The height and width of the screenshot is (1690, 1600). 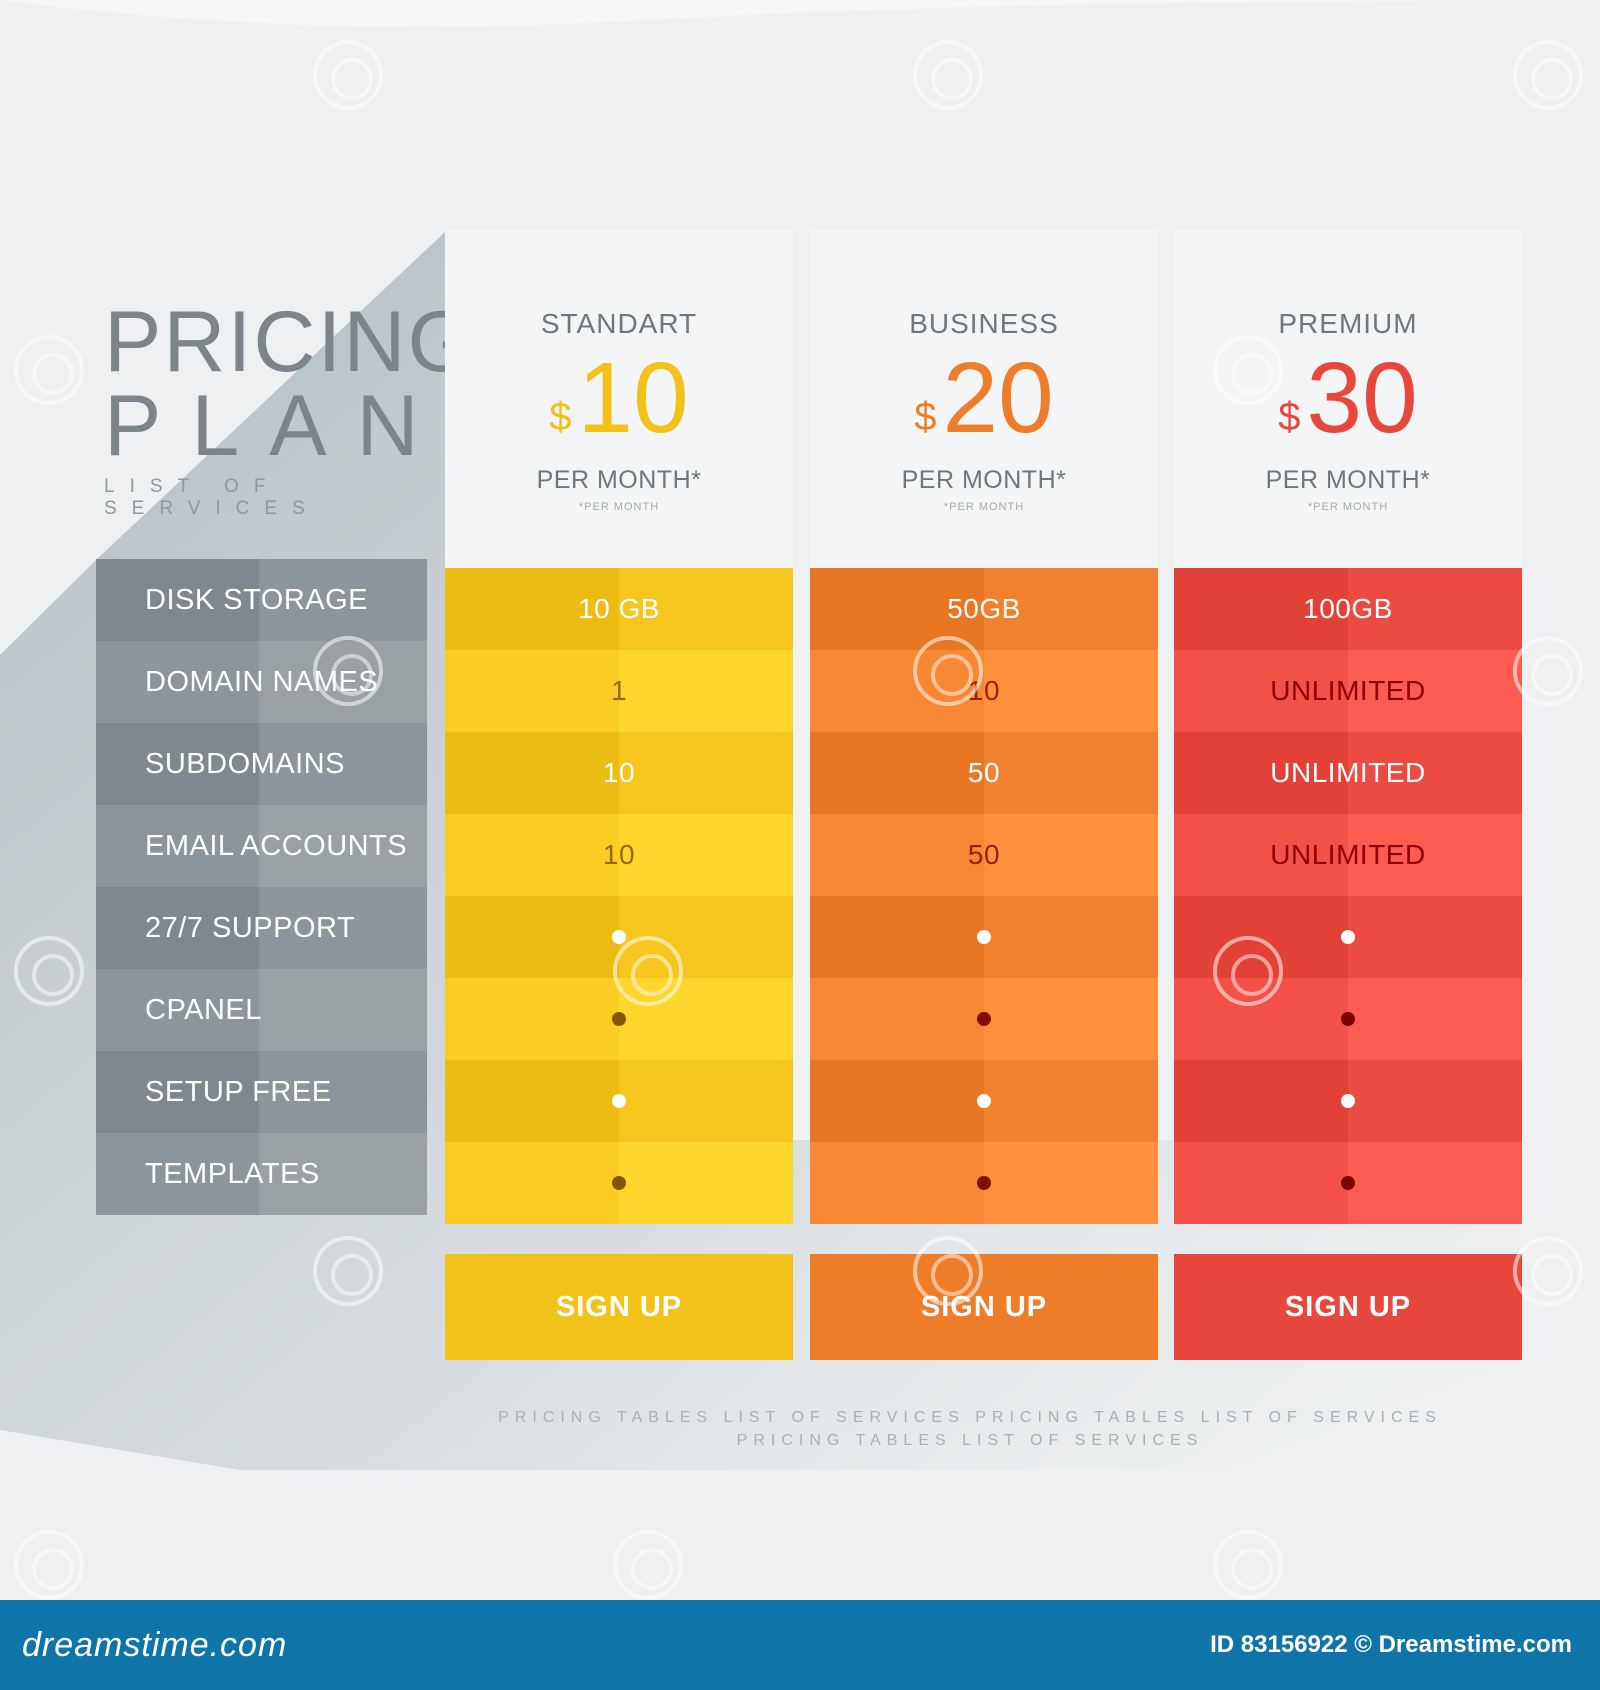 I want to click on feature-label: 27/7 SUPPORT, so click(x=250, y=927).